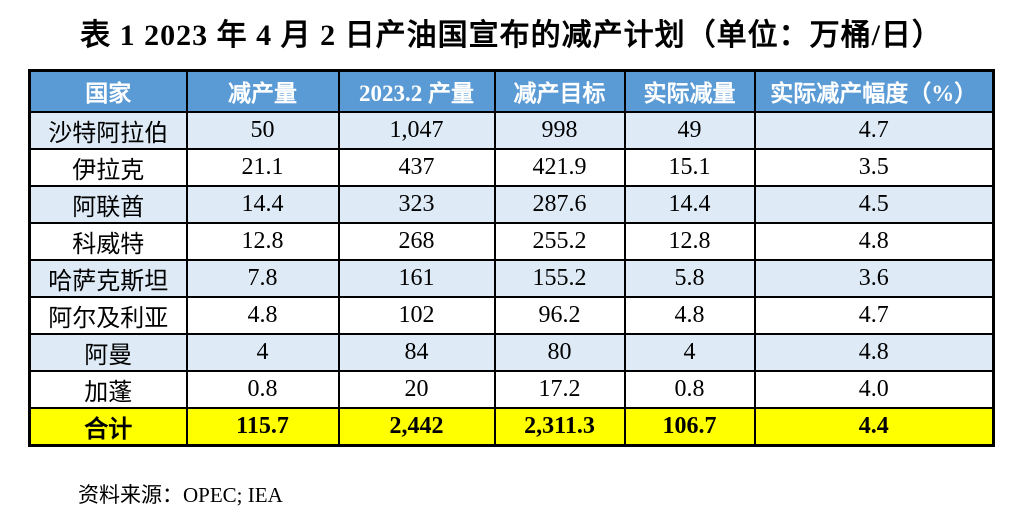 This screenshot has width=1023, height=523. I want to click on value-cell: 4.5, so click(874, 204).